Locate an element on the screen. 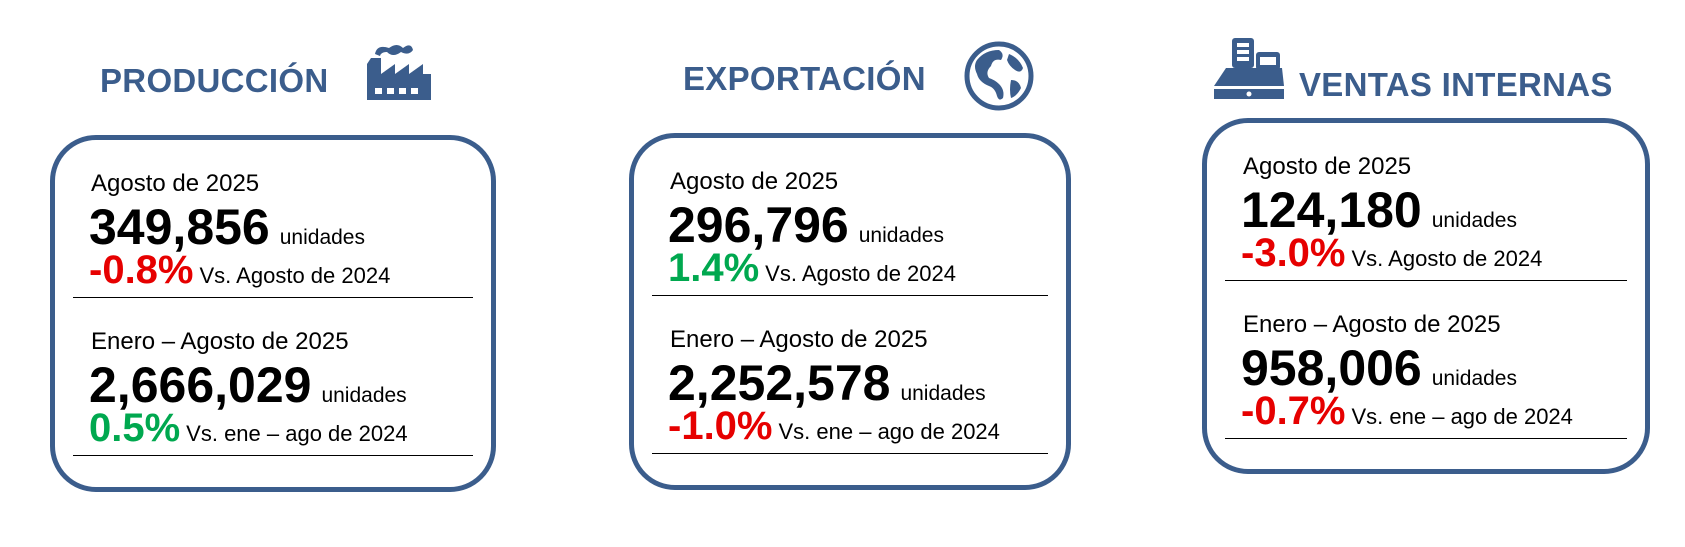 This screenshot has height=547, width=1685. change-percent: -1.0% is located at coordinates (720, 426).